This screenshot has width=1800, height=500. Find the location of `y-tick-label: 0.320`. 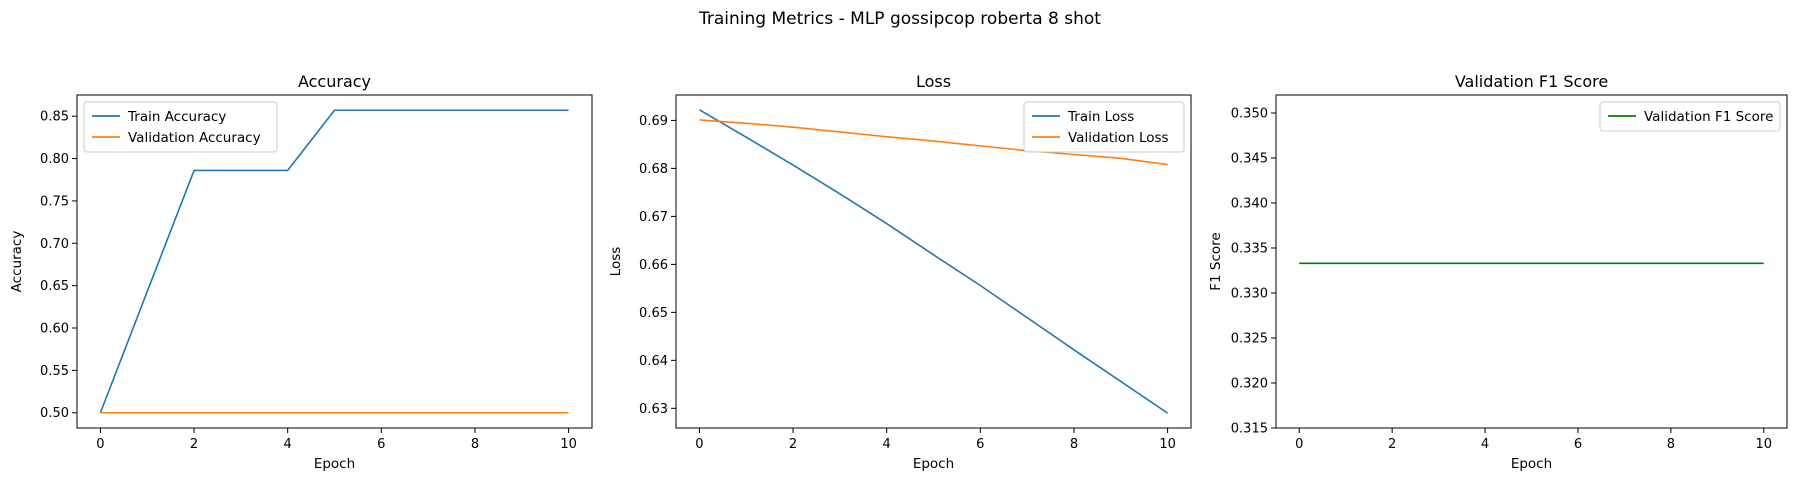

y-tick-label: 0.320 is located at coordinates (1249, 384).